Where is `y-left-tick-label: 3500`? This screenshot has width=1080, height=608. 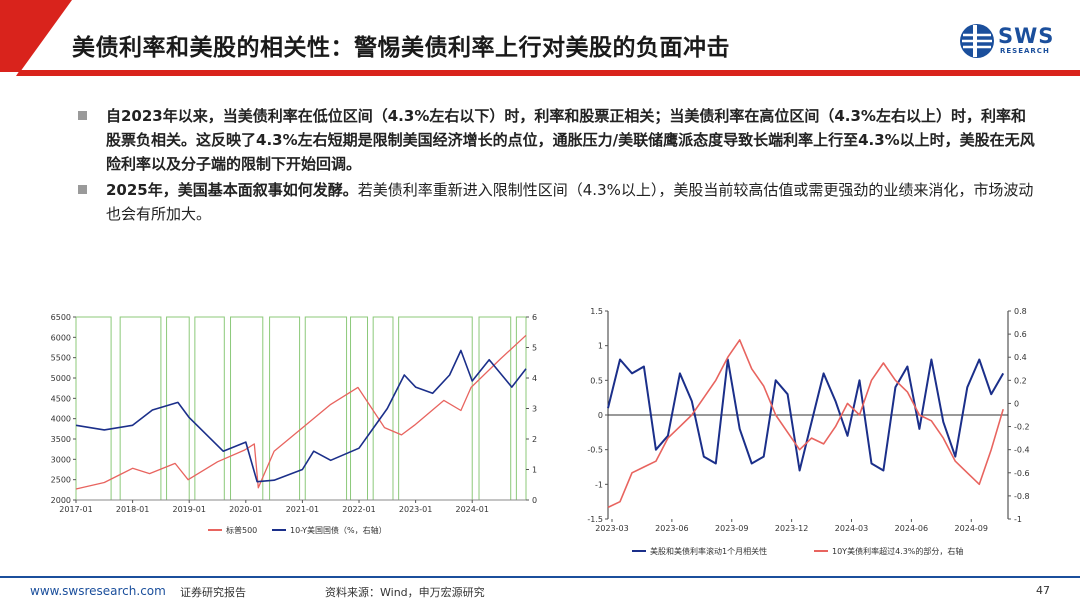 y-left-tick-label: 3500 is located at coordinates (61, 439).